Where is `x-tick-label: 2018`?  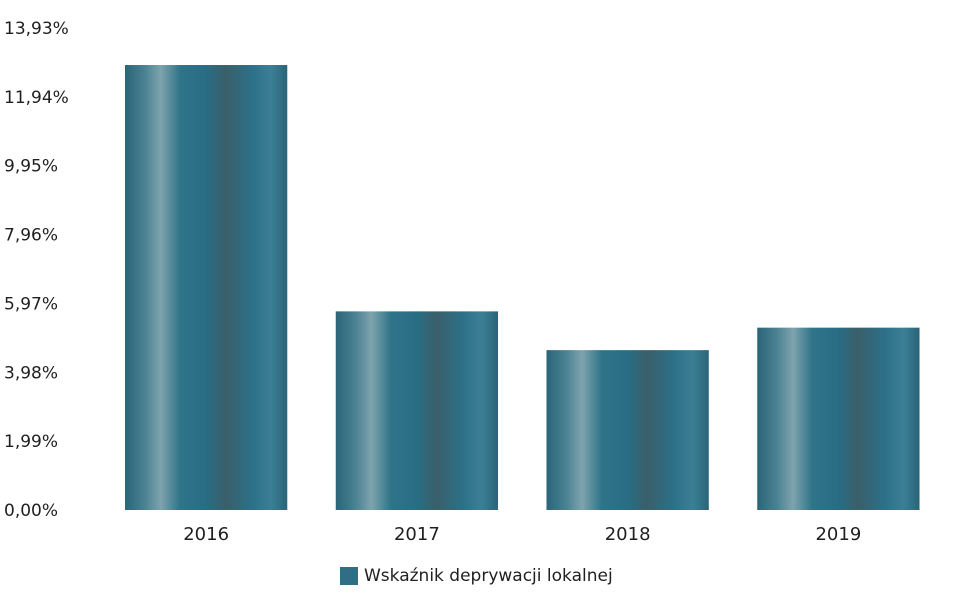
x-tick-label: 2018 is located at coordinates (628, 534).